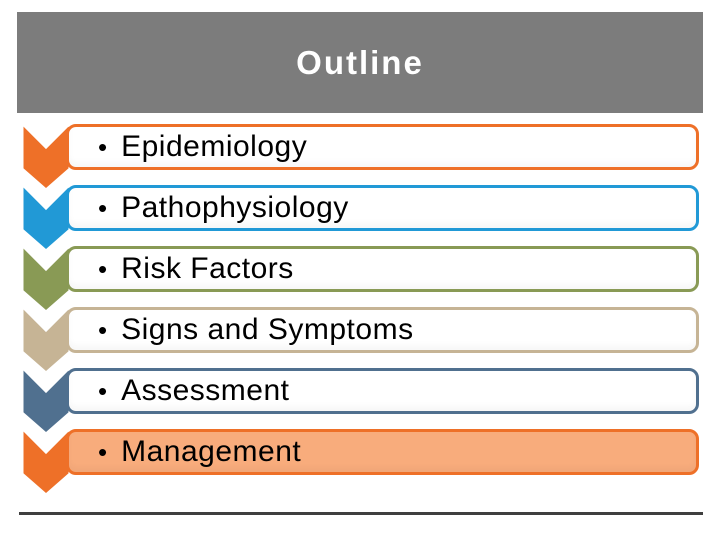 The height and width of the screenshot is (540, 720). Describe the element at coordinates (235, 207) in the screenshot. I see `outline-item-label: Pathophysiology` at that location.